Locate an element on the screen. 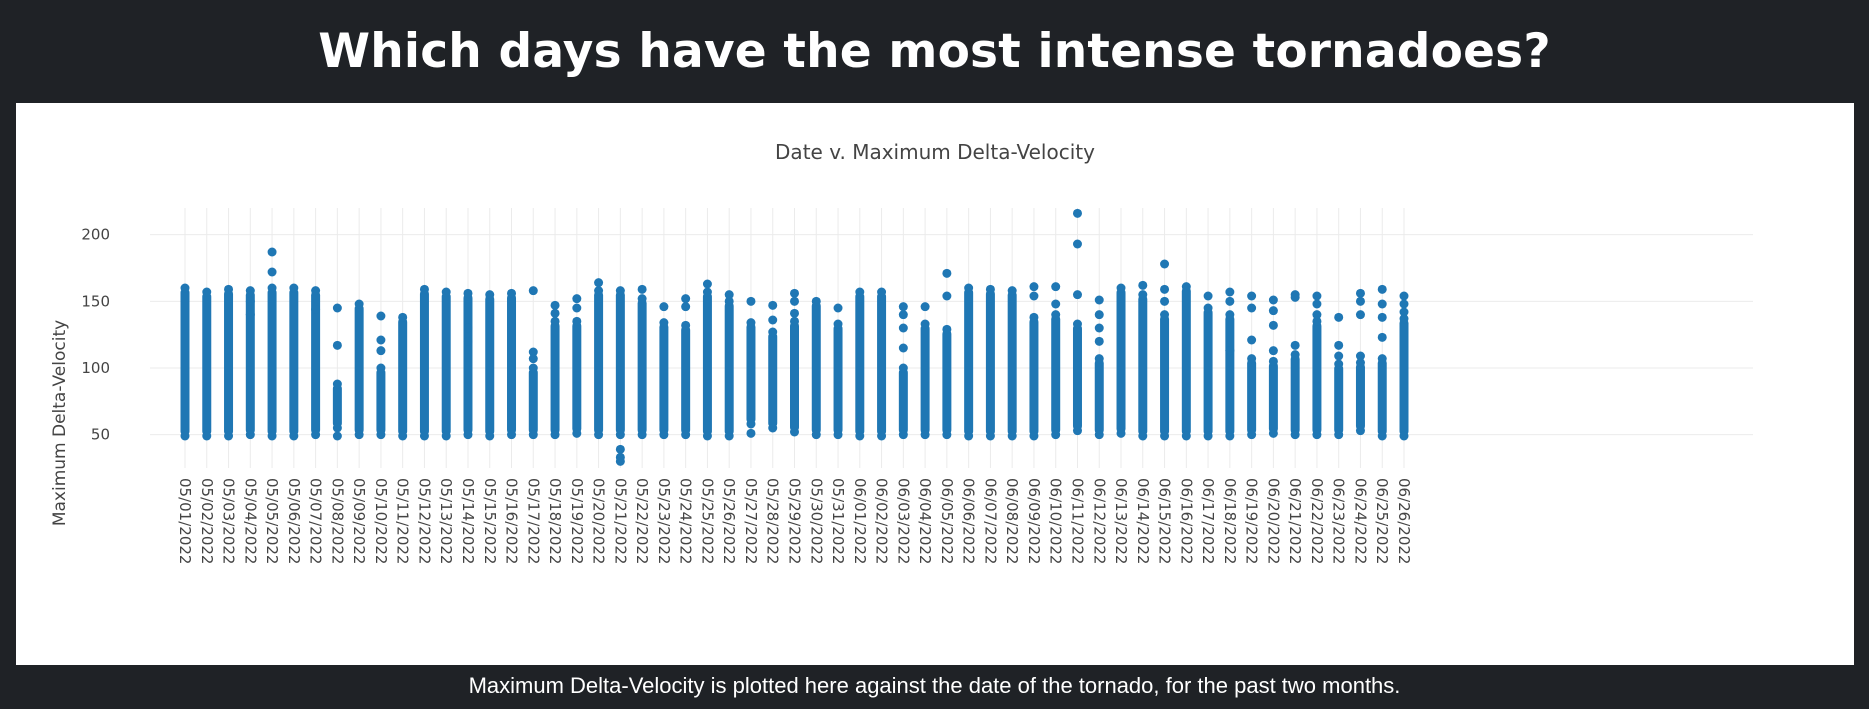 This screenshot has width=1869, height=709. x-tick-label: 05/28/2022 is located at coordinates (773, 521).